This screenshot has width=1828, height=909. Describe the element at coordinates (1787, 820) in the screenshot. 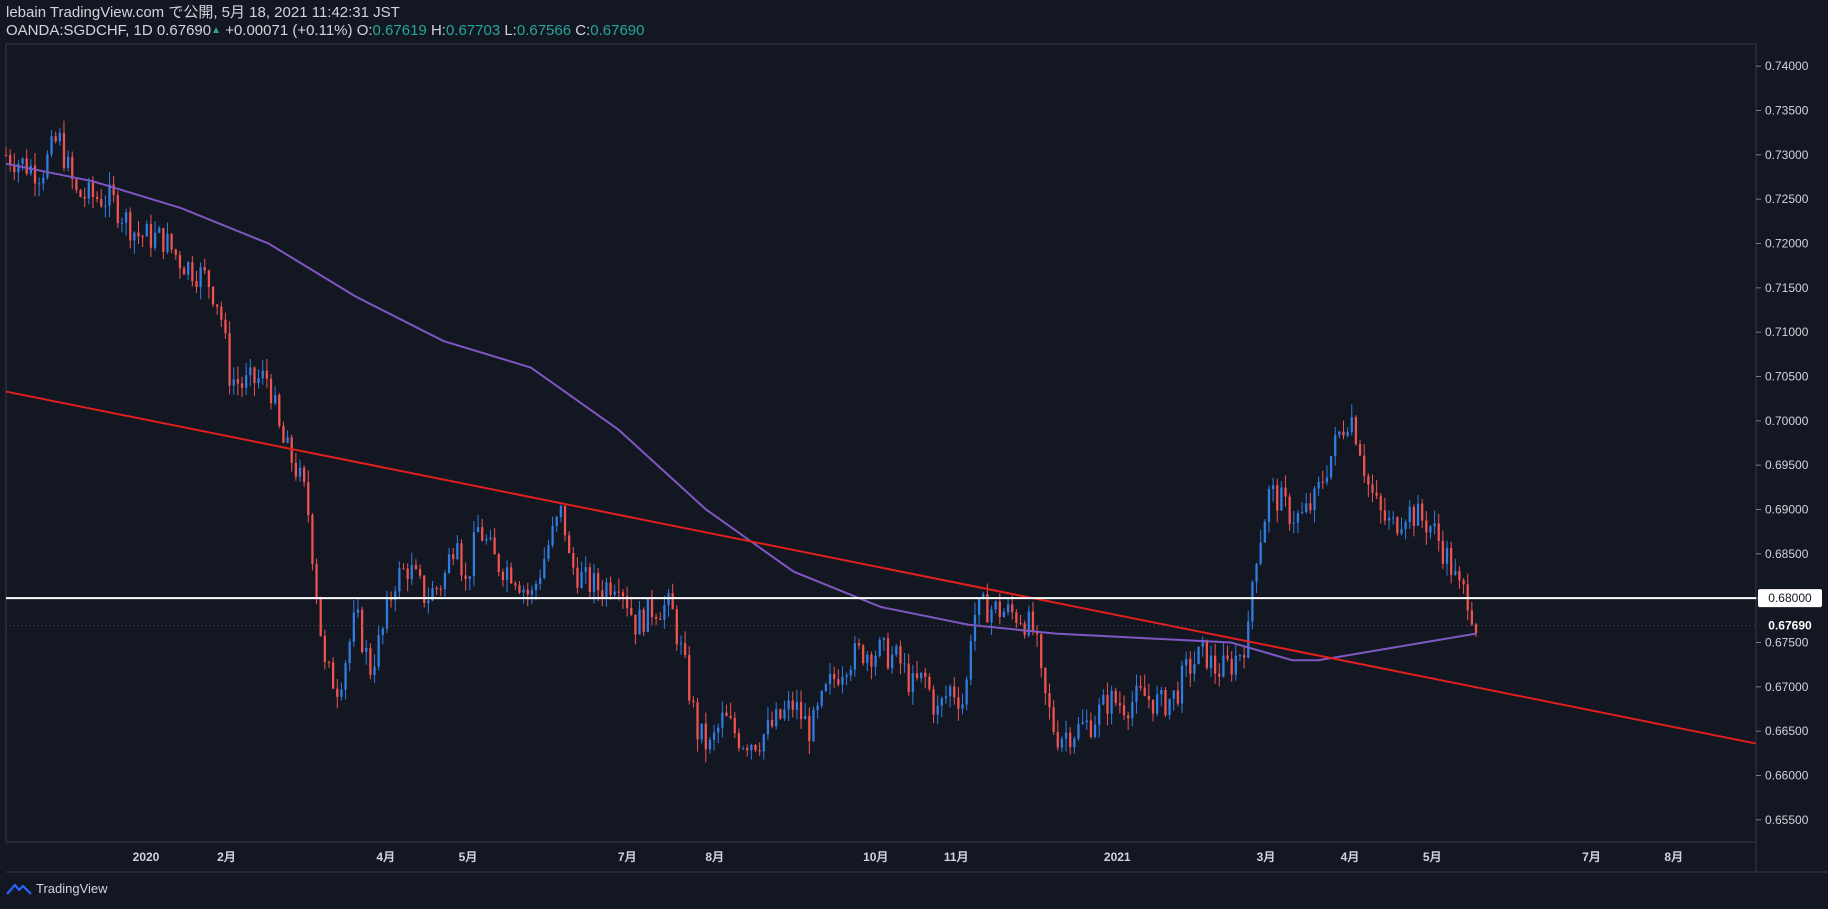

I see `y-tick-label: 0.65500` at that location.